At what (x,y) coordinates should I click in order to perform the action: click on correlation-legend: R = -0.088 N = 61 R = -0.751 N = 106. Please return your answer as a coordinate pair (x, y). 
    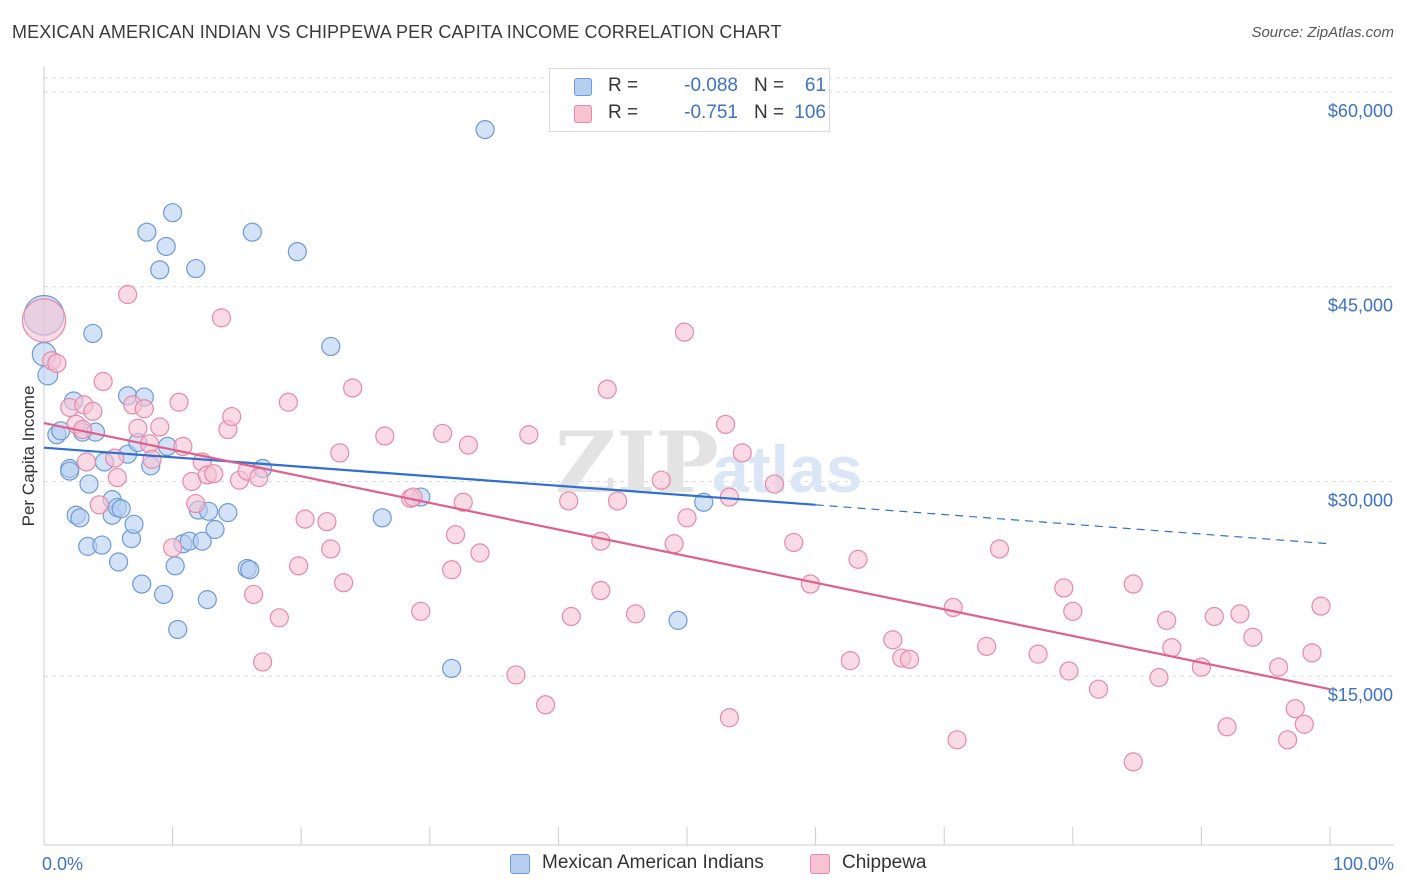
    Looking at the image, I should click on (689, 100).